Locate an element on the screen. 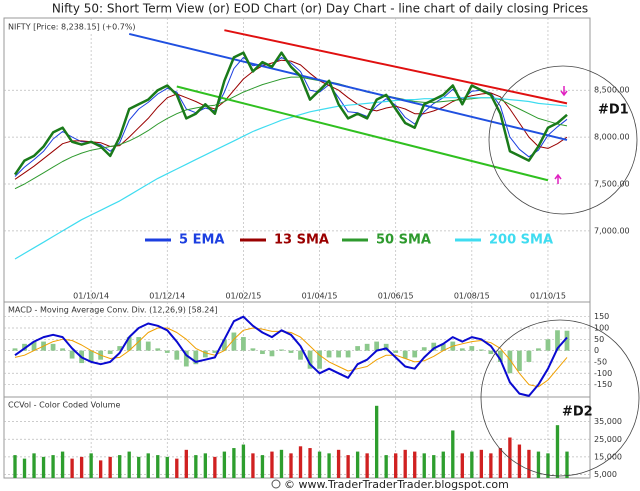 The height and width of the screenshot is (491, 640). y-tick-label: 8,500.00 is located at coordinates (612, 90).